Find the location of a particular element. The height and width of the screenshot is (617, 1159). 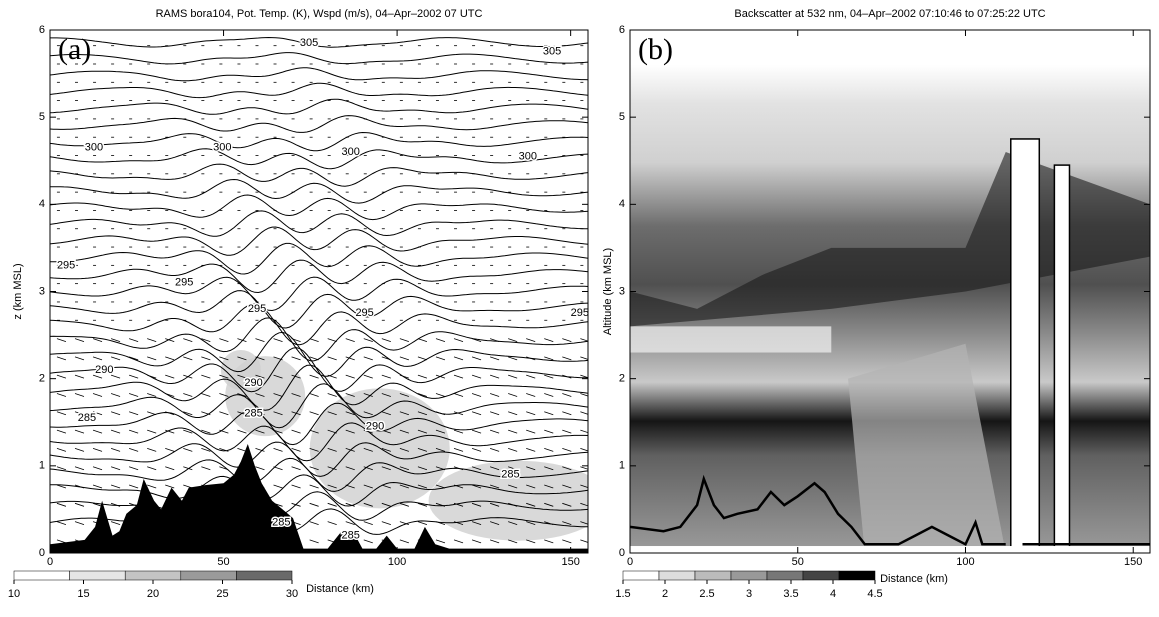

x-axis-label: Distance (km) is located at coordinates (914, 579).